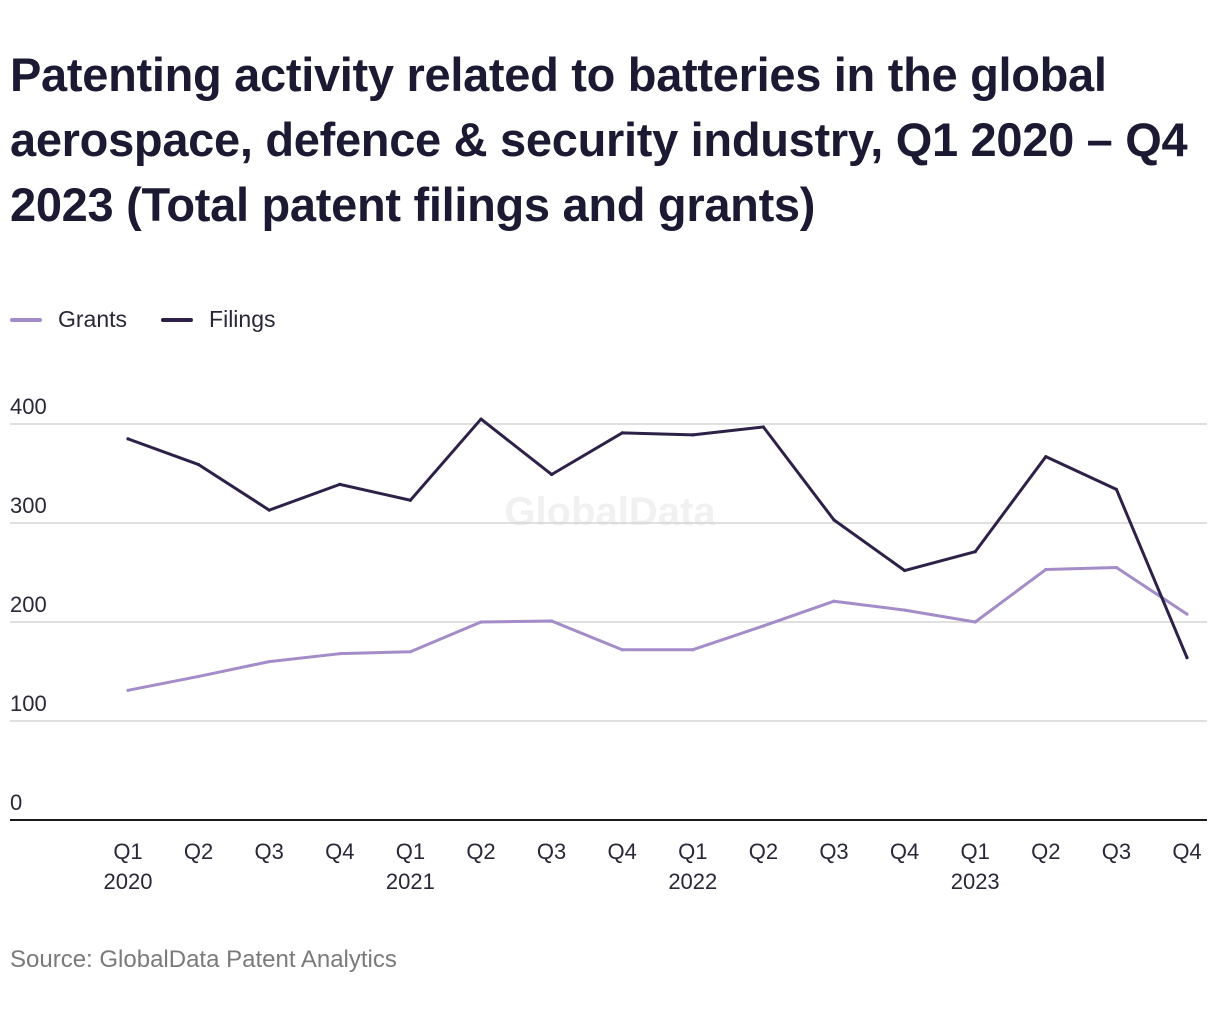 The width and height of the screenshot is (1220, 1020). What do you see at coordinates (657, 629) in the screenshot?
I see `series-line-grants` at bounding box center [657, 629].